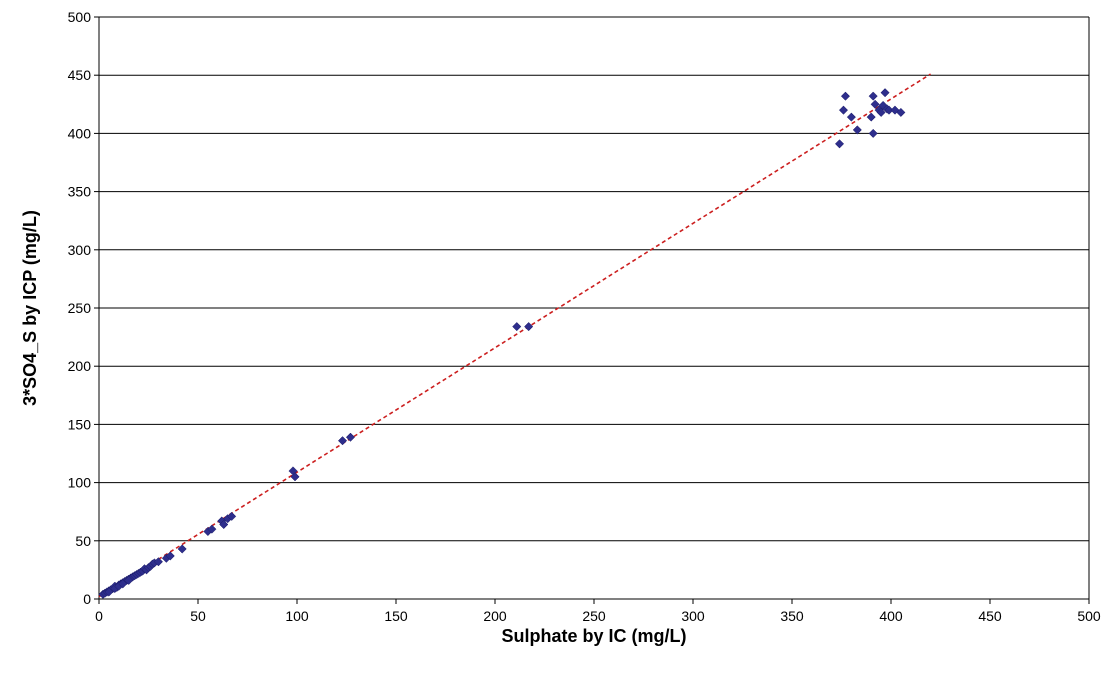 The height and width of the screenshot is (679, 1109). Describe the element at coordinates (83, 541) in the screenshot. I see `y-tick-label-50: 50` at that location.